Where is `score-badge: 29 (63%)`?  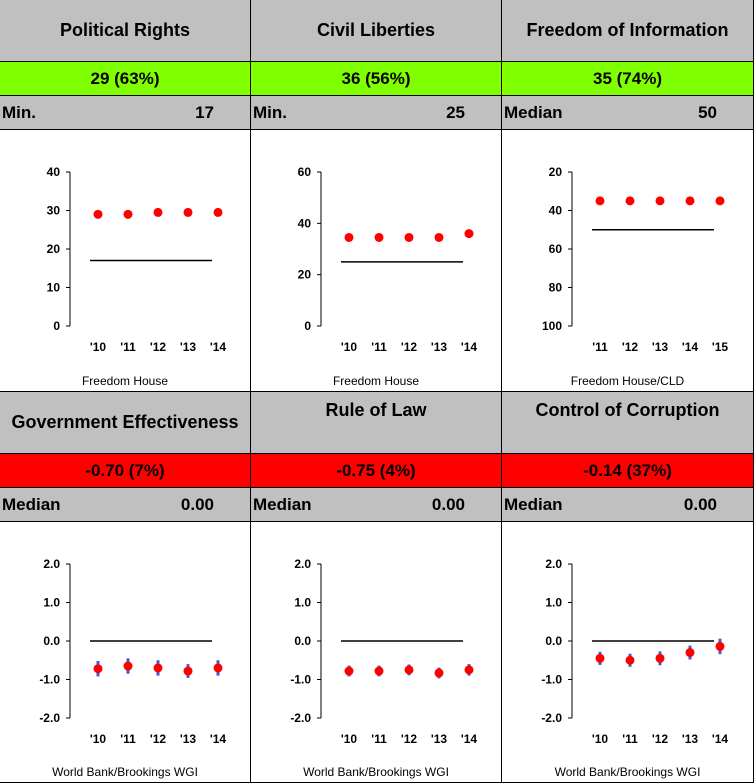
score-badge: 29 (63%) is located at coordinates (125, 79).